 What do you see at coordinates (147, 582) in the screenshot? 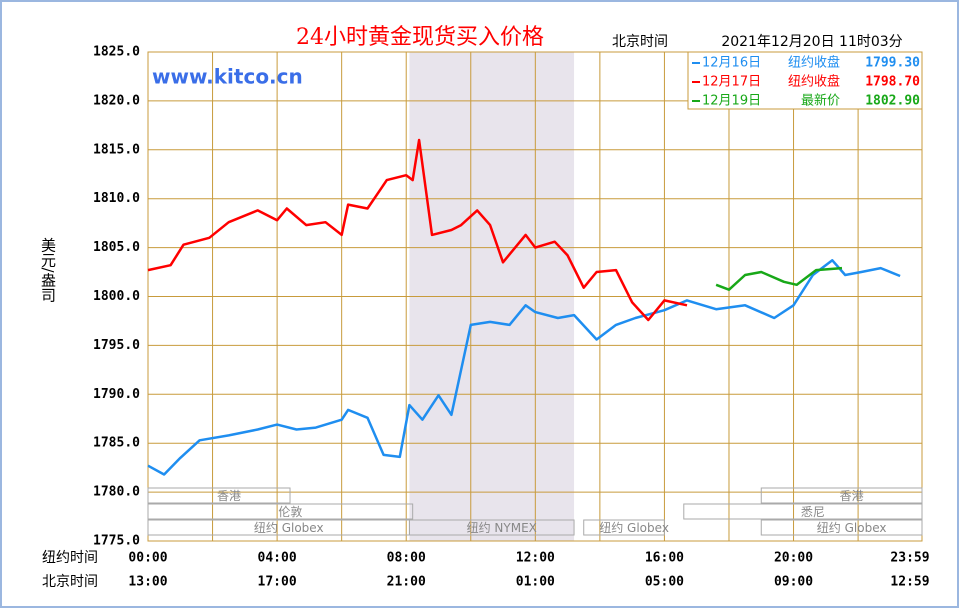
I see `x2-tick-label: 13:00` at bounding box center [147, 582].